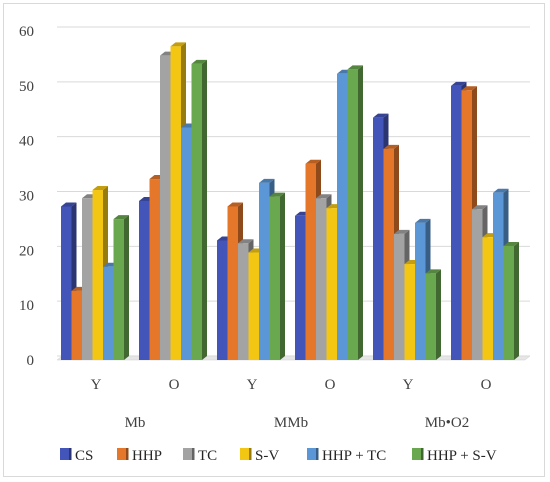  What do you see at coordinates (462, 456) in the screenshot?
I see `legend-label: HHP + S-V` at bounding box center [462, 456].